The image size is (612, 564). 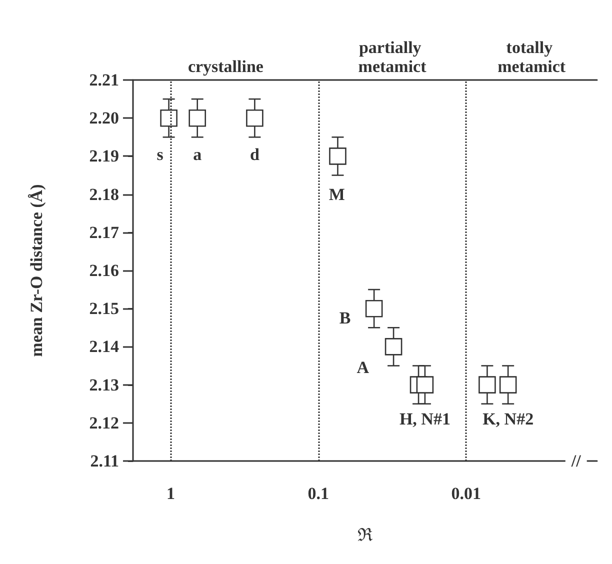 I want to click on annotation: d, so click(x=255, y=154).